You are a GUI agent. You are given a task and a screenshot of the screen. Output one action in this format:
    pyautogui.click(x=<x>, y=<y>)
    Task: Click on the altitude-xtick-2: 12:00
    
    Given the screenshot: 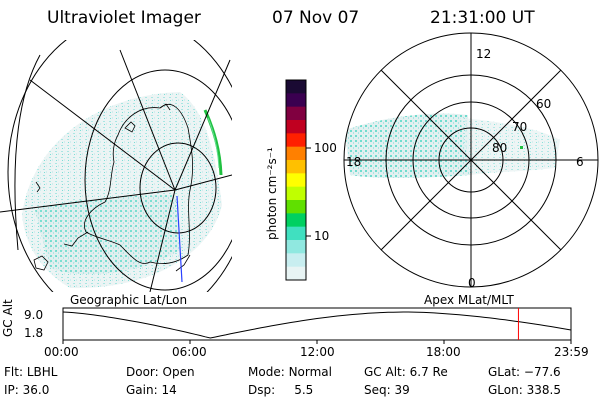 What is the action you would take?
    pyautogui.click(x=317, y=352)
    